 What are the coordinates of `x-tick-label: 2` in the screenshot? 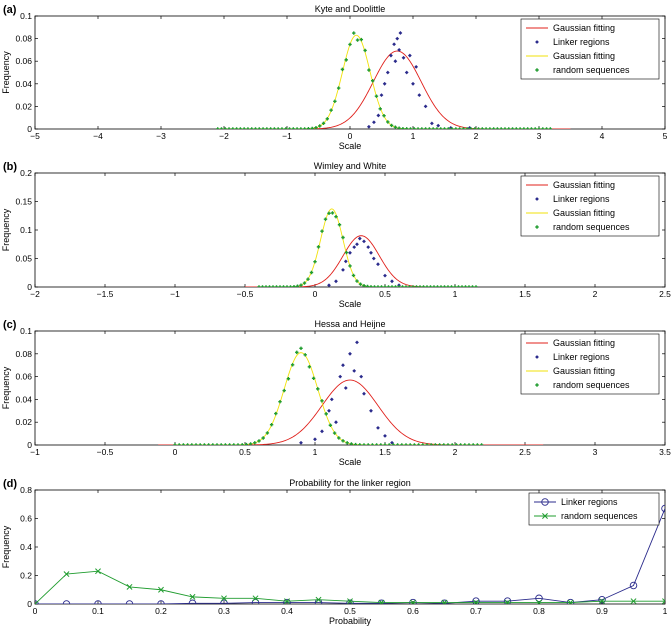 It's located at (476, 136).